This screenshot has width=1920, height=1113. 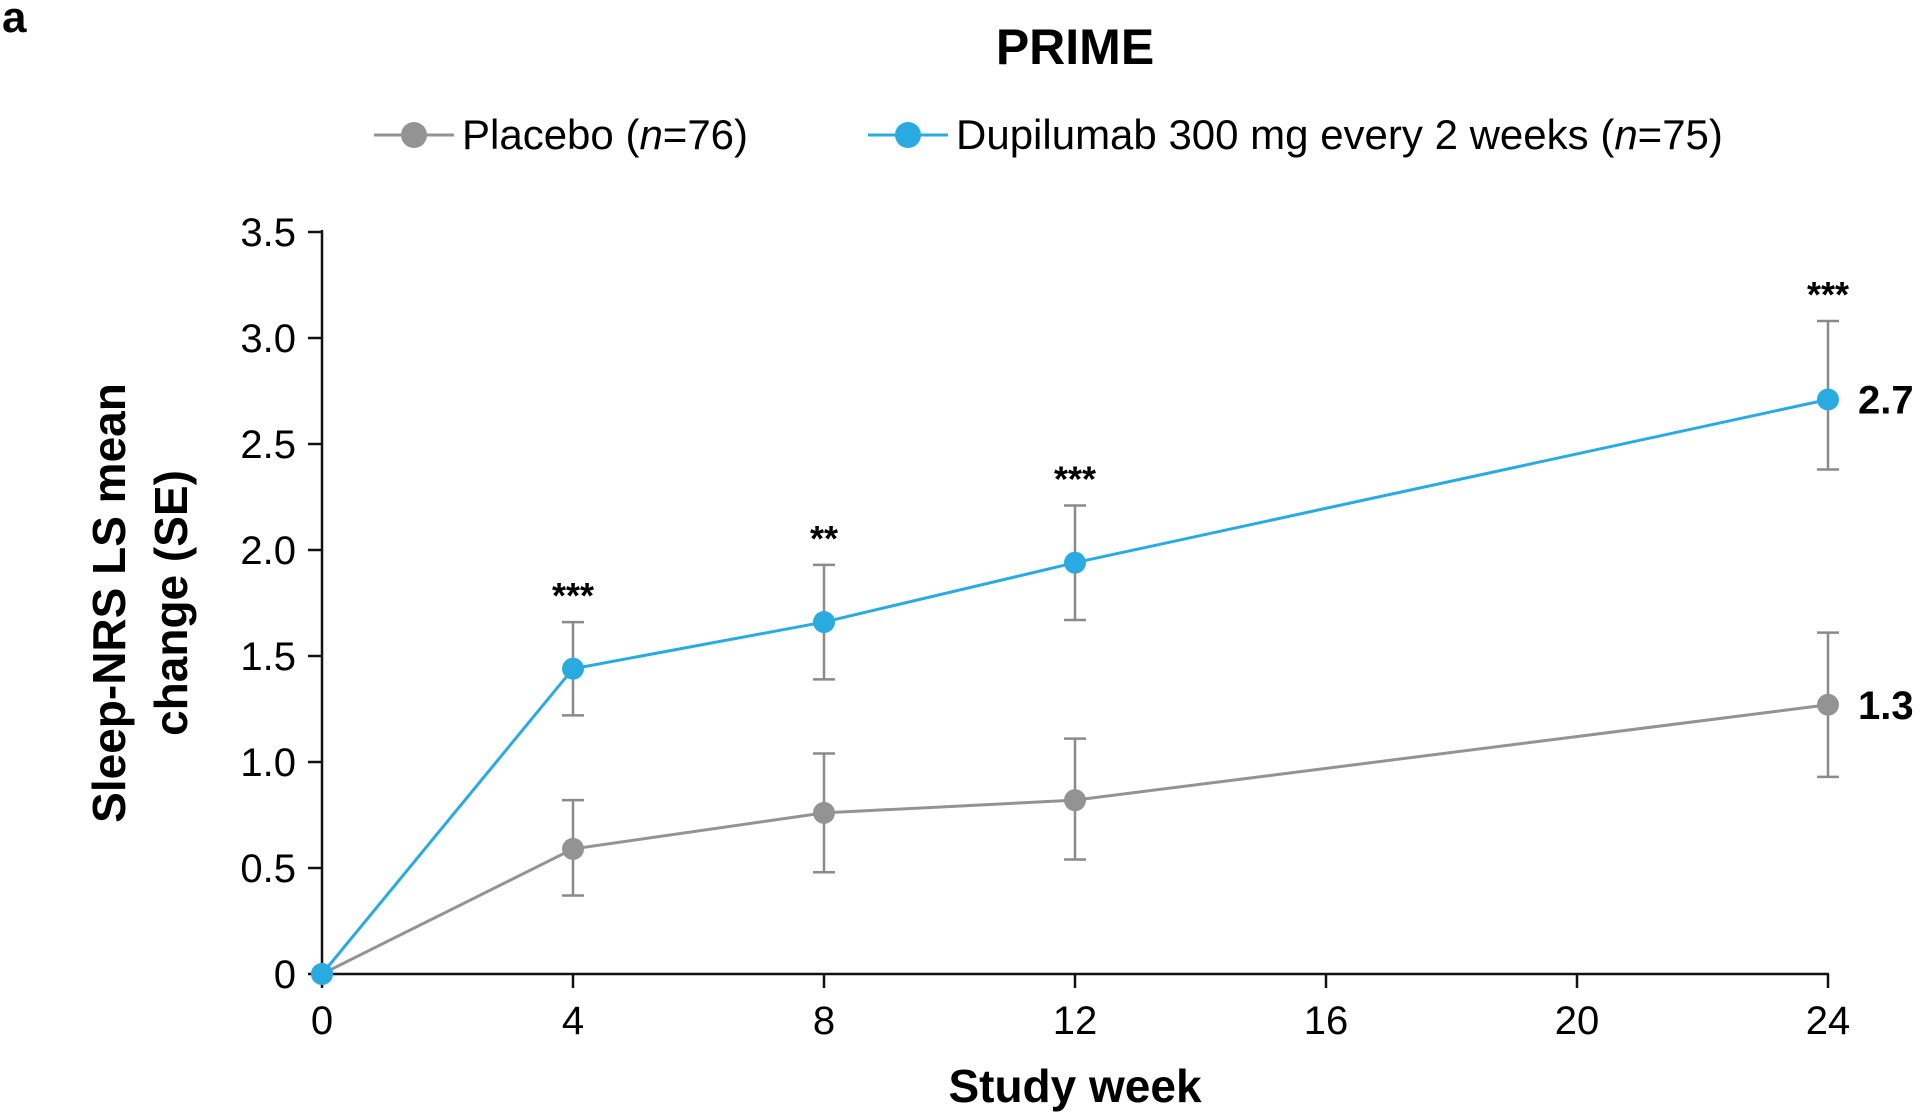 I want to click on y-axis-title-line-1: Sleep-NRS LS mean, so click(x=109, y=603).